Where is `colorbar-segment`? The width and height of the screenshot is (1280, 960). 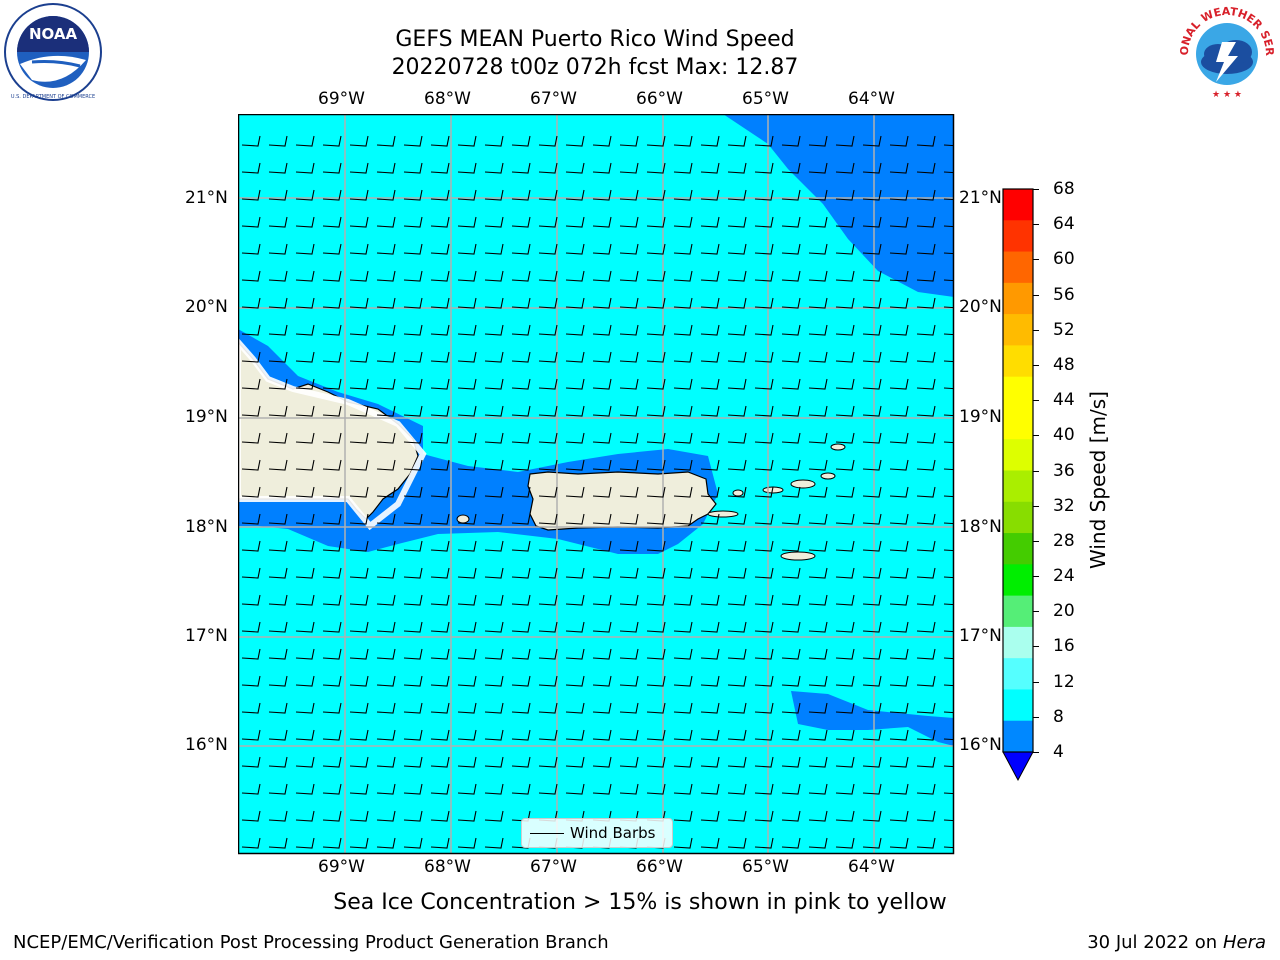 colorbar-segment is located at coordinates (1018, 705).